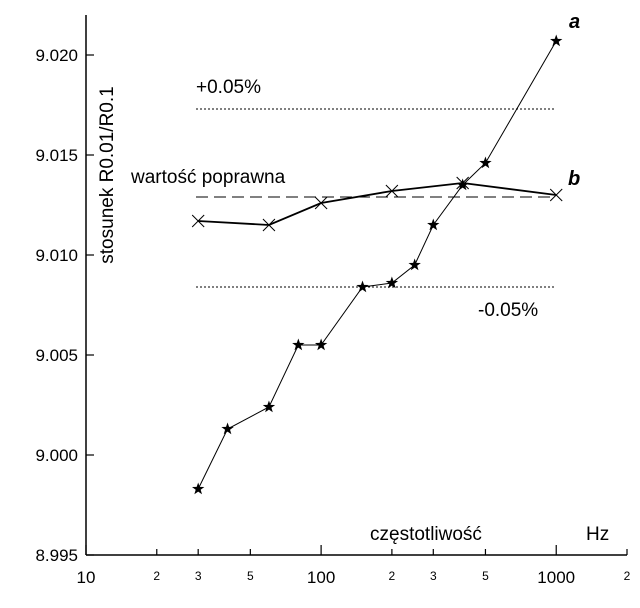  What do you see at coordinates (56, 155) in the screenshot?
I see `y-tick-label: 9.015` at bounding box center [56, 155].